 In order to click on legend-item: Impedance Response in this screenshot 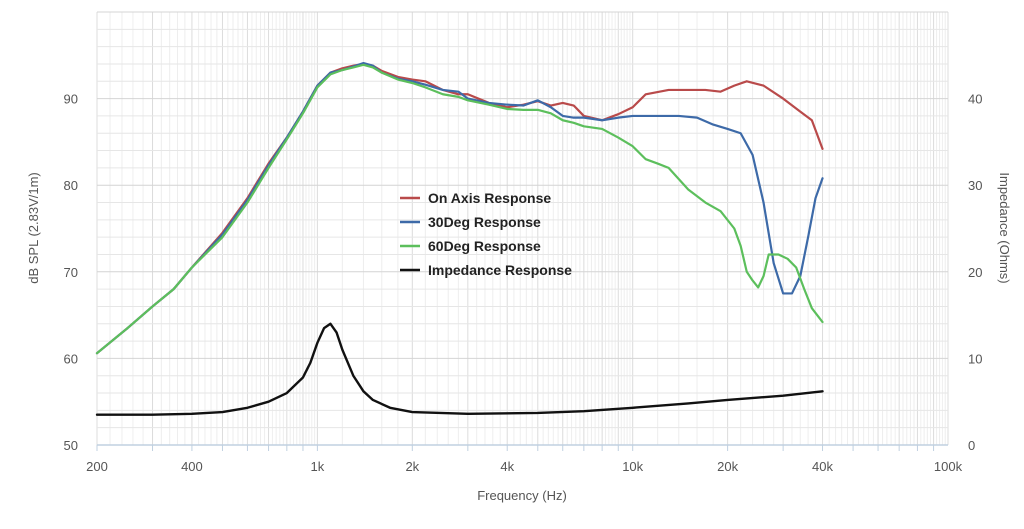, I will do `click(486, 270)`.